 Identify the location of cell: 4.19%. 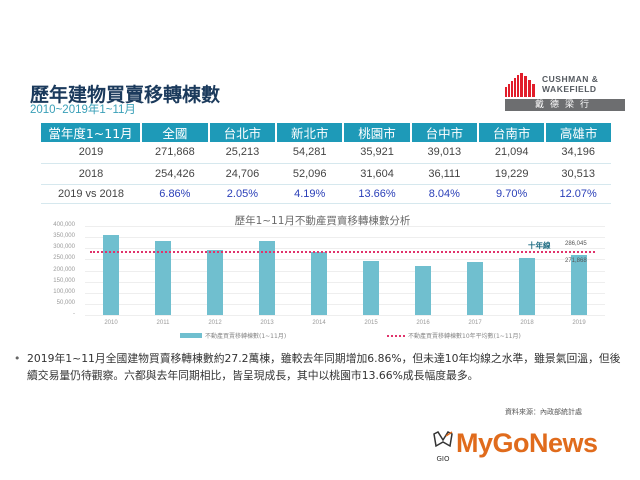
(310, 194).